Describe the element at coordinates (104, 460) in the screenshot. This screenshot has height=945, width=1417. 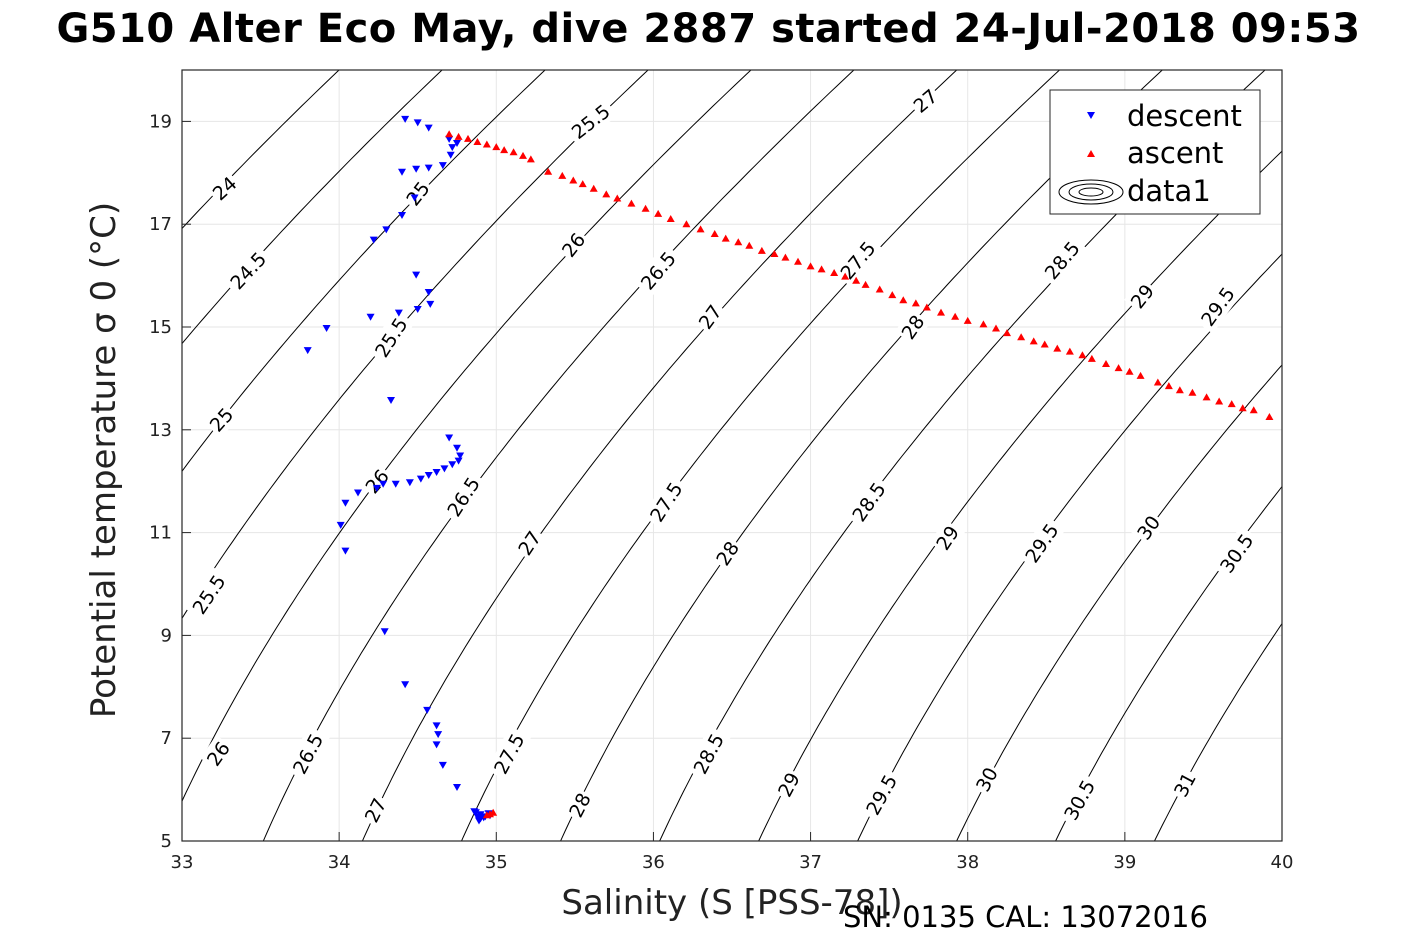
I see `y-axis-label: Potential temperature σ 0 (°C)` at that location.